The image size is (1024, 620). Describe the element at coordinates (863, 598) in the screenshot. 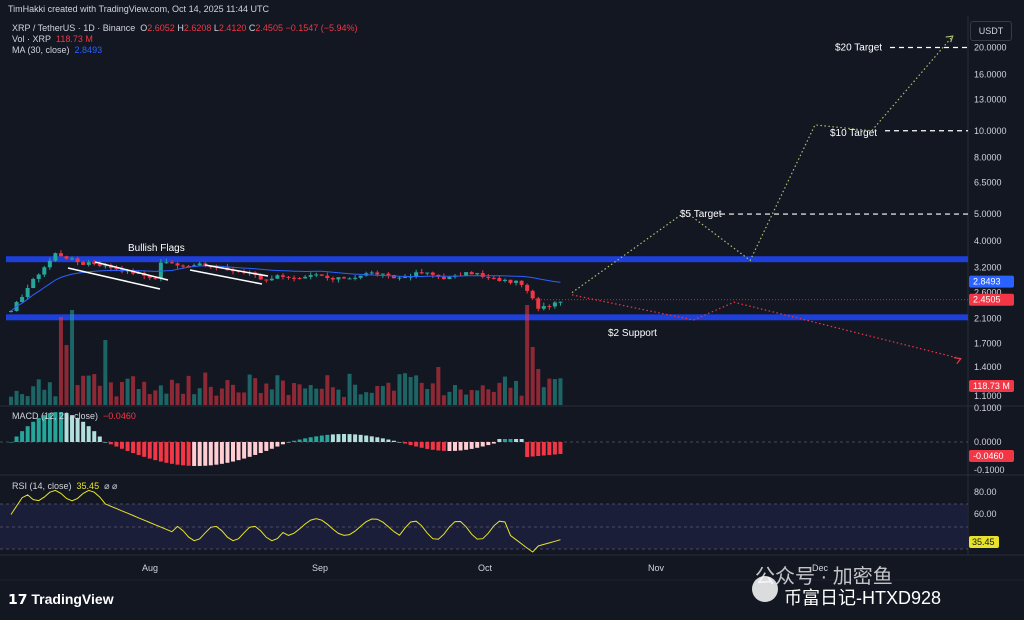

I see `watermark-line2: 币富日记-HTXD928` at that location.